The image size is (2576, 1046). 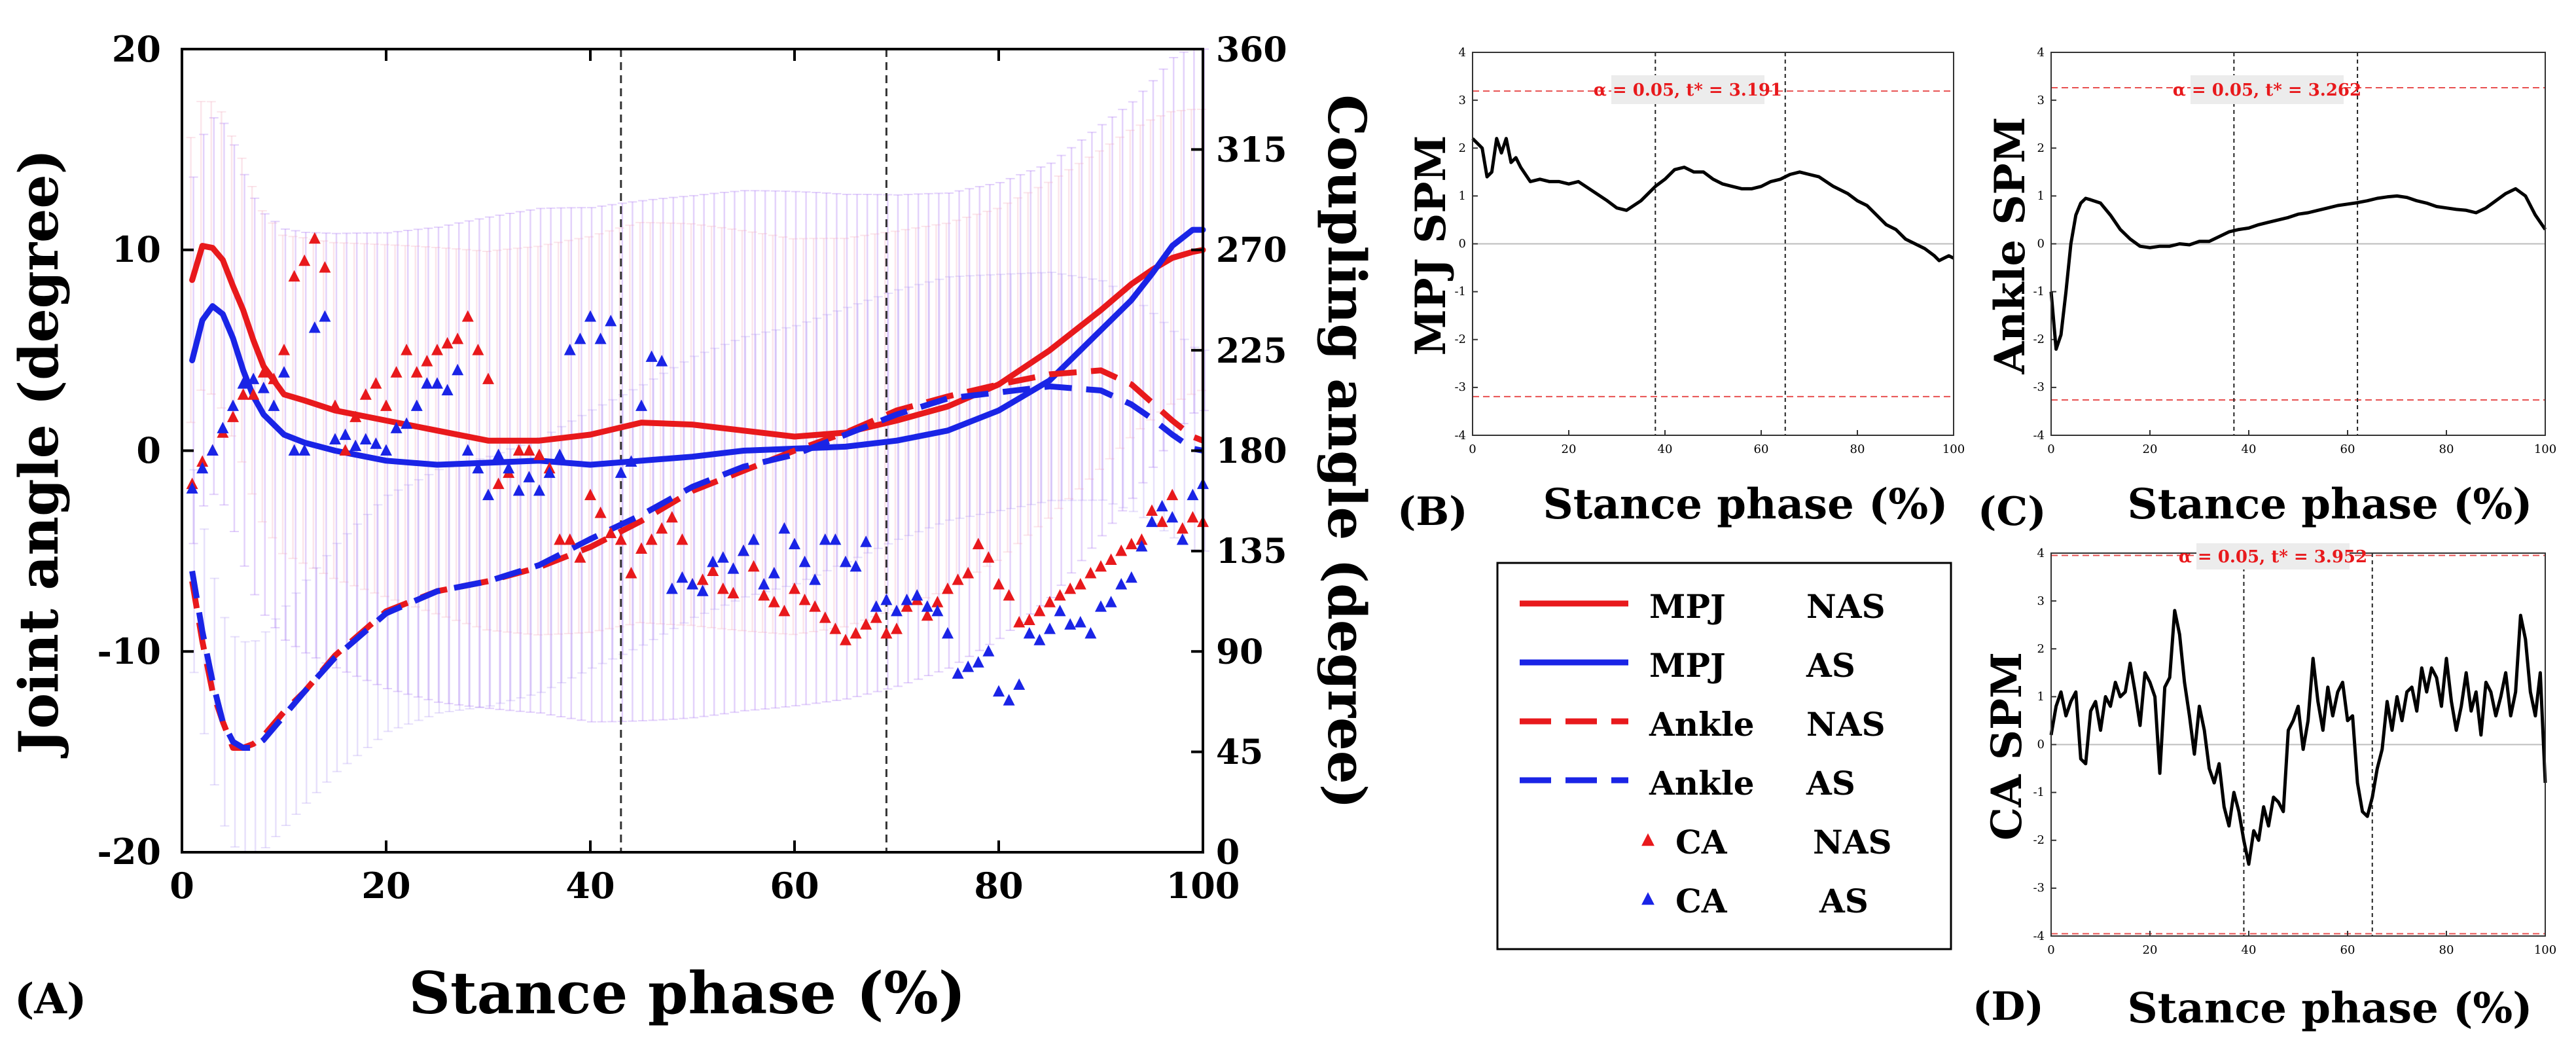 What do you see at coordinates (136, 249) in the screenshot?
I see `panel-a-y-tick: 10` at bounding box center [136, 249].